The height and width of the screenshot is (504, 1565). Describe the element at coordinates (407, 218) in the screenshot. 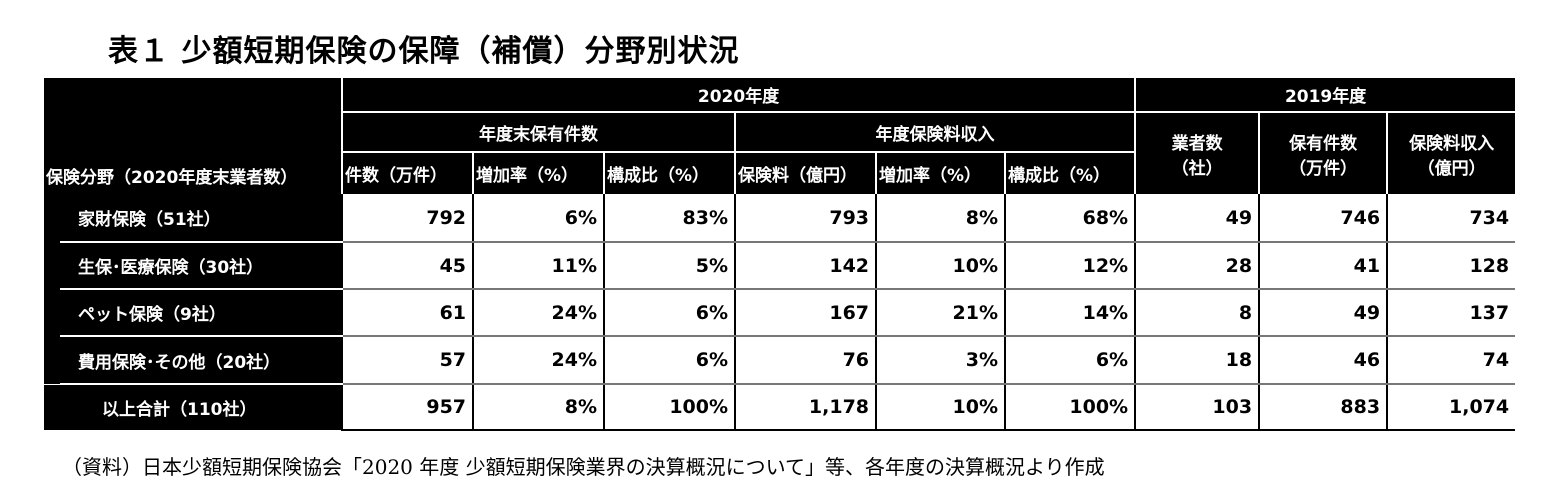

I see `value-cell: 792` at that location.